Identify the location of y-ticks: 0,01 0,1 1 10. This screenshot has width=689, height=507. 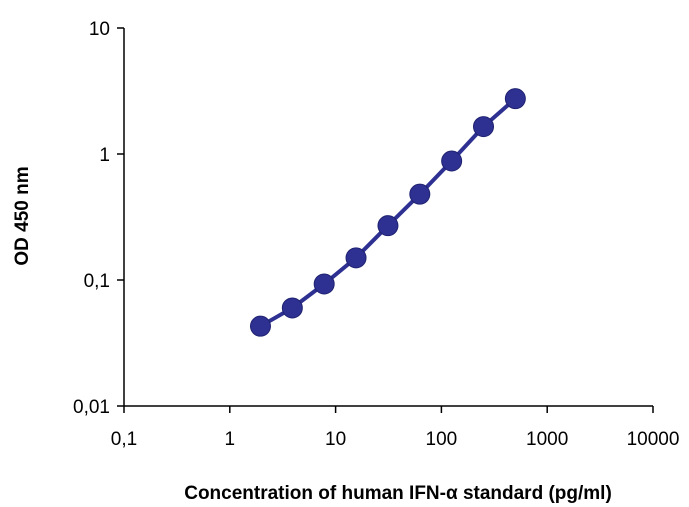
(98, 218).